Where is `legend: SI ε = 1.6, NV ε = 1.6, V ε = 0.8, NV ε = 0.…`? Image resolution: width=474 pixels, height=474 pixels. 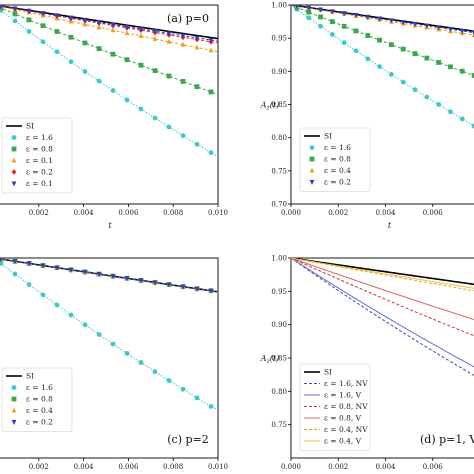
legend: SI ε = 1.6, NV ε = 1.6, V ε = 0.8, NV ε = 0.… is located at coordinates (335, 407).